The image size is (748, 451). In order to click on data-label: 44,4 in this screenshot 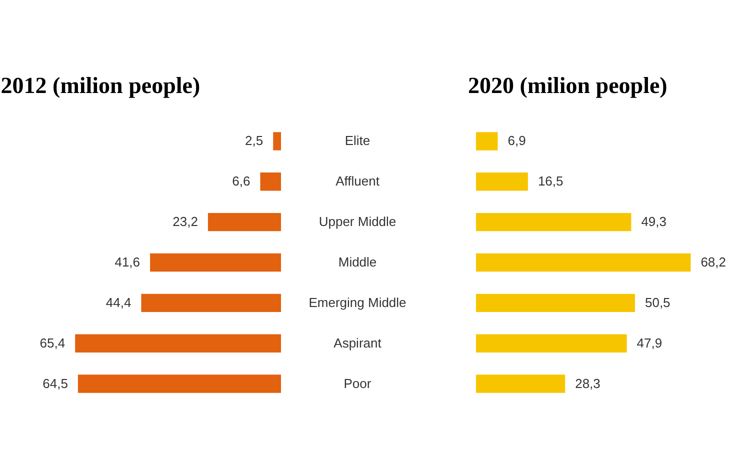, I will do `click(119, 302)`.